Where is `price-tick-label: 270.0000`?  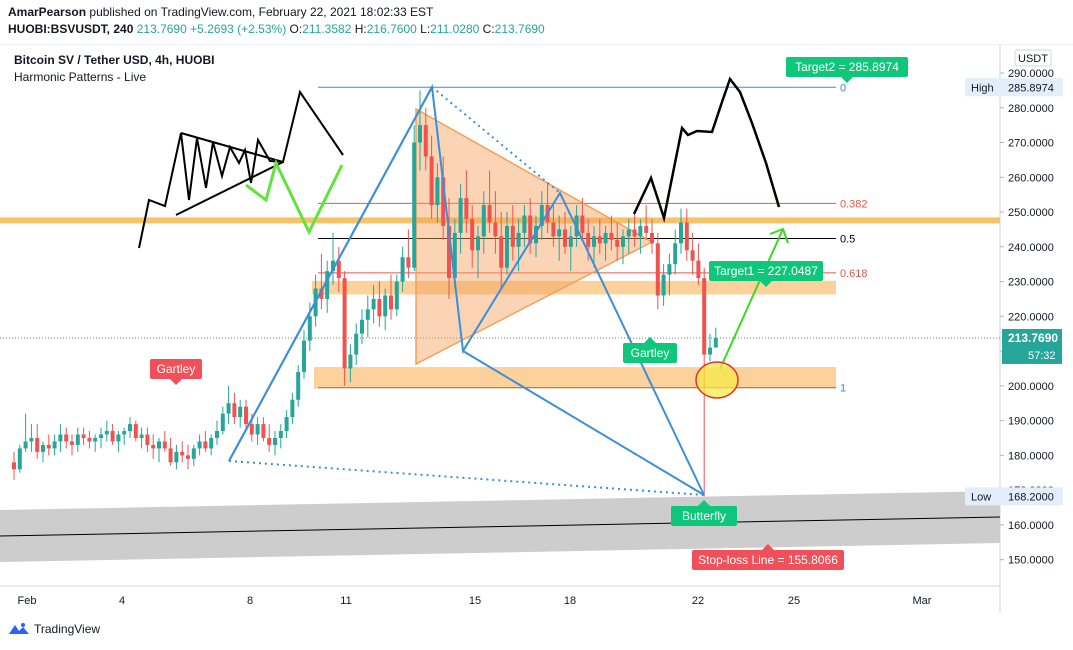 price-tick-label: 270.0000 is located at coordinates (1031, 144).